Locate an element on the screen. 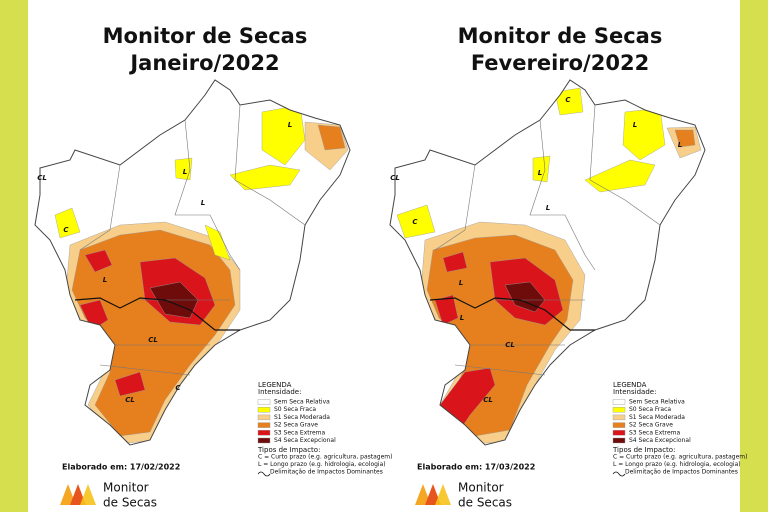  subtitle: Fevereiro/2022 is located at coordinates (560, 63).